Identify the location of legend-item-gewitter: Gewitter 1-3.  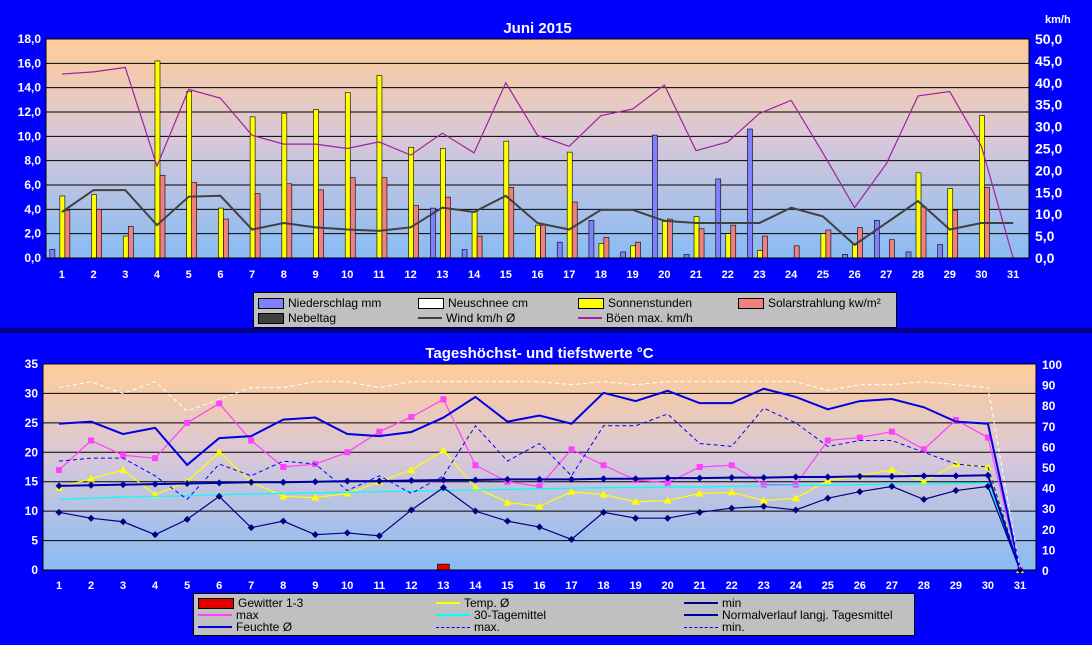
(250, 603).